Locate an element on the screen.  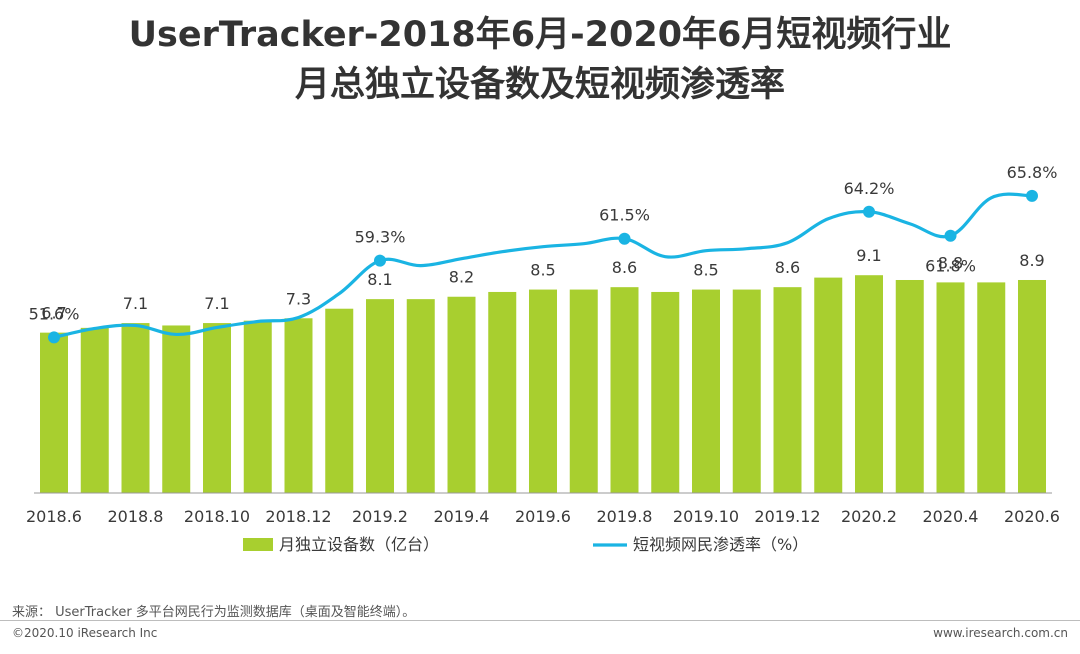
copyright-text: ©2020.10 iResearch Inc is located at coordinates (85, 633).